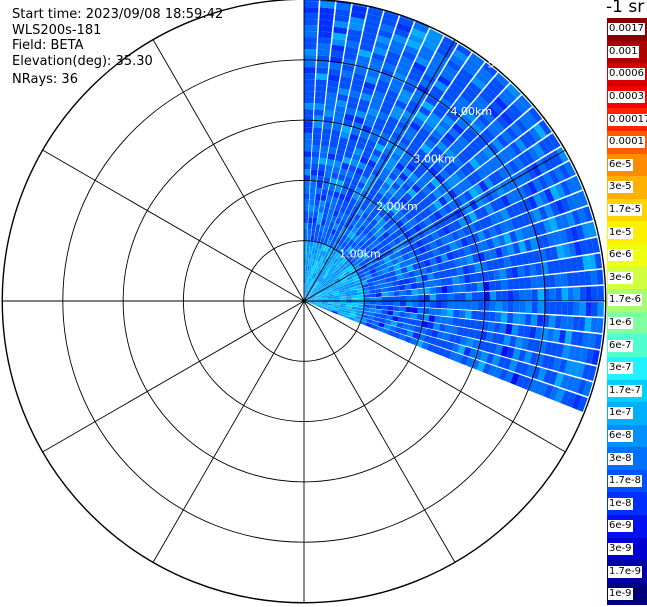 This screenshot has width=647, height=607. I want to click on colorbar-tick-label: 1.7e-7, so click(625, 390).